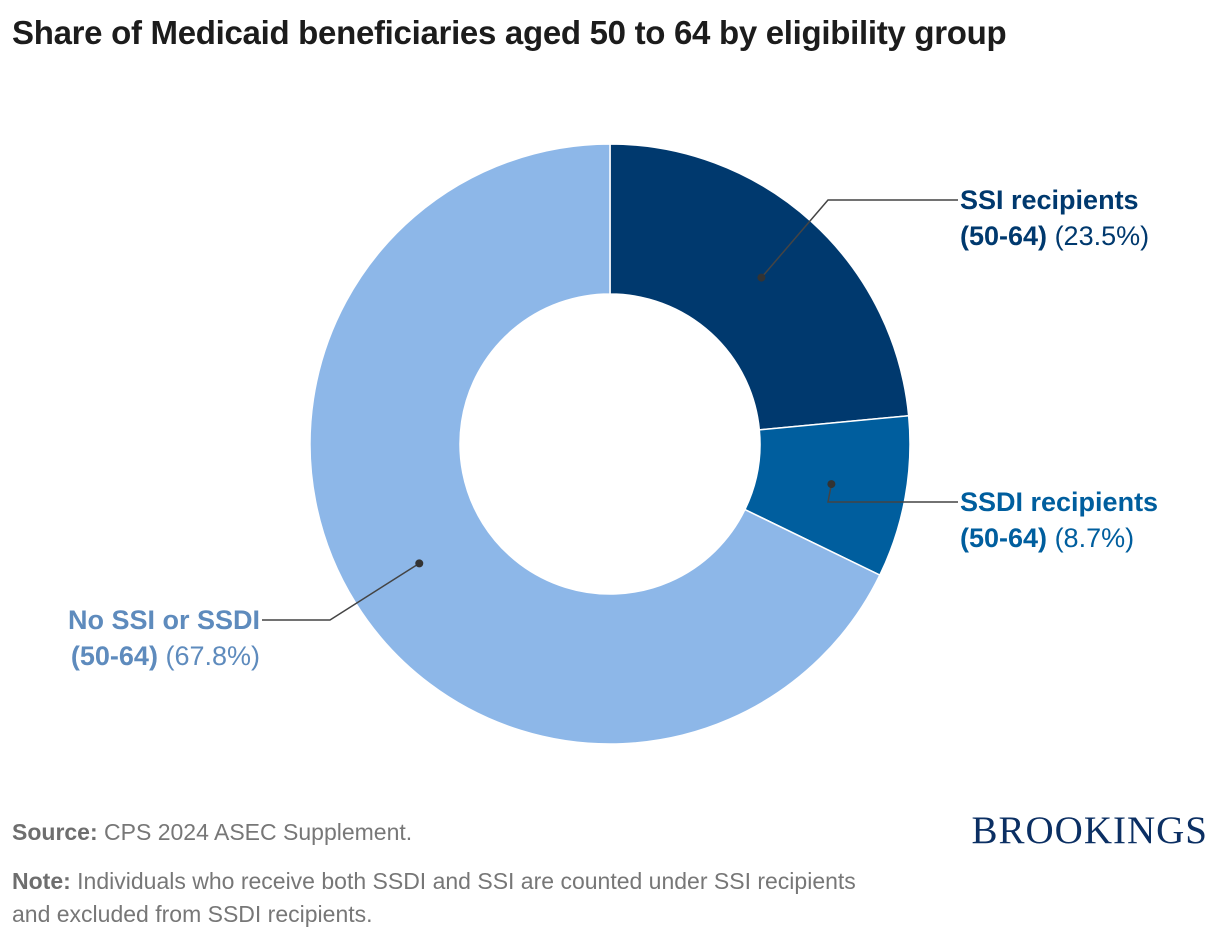 The image size is (1220, 946). I want to click on slice-ssi, so click(759, 287).